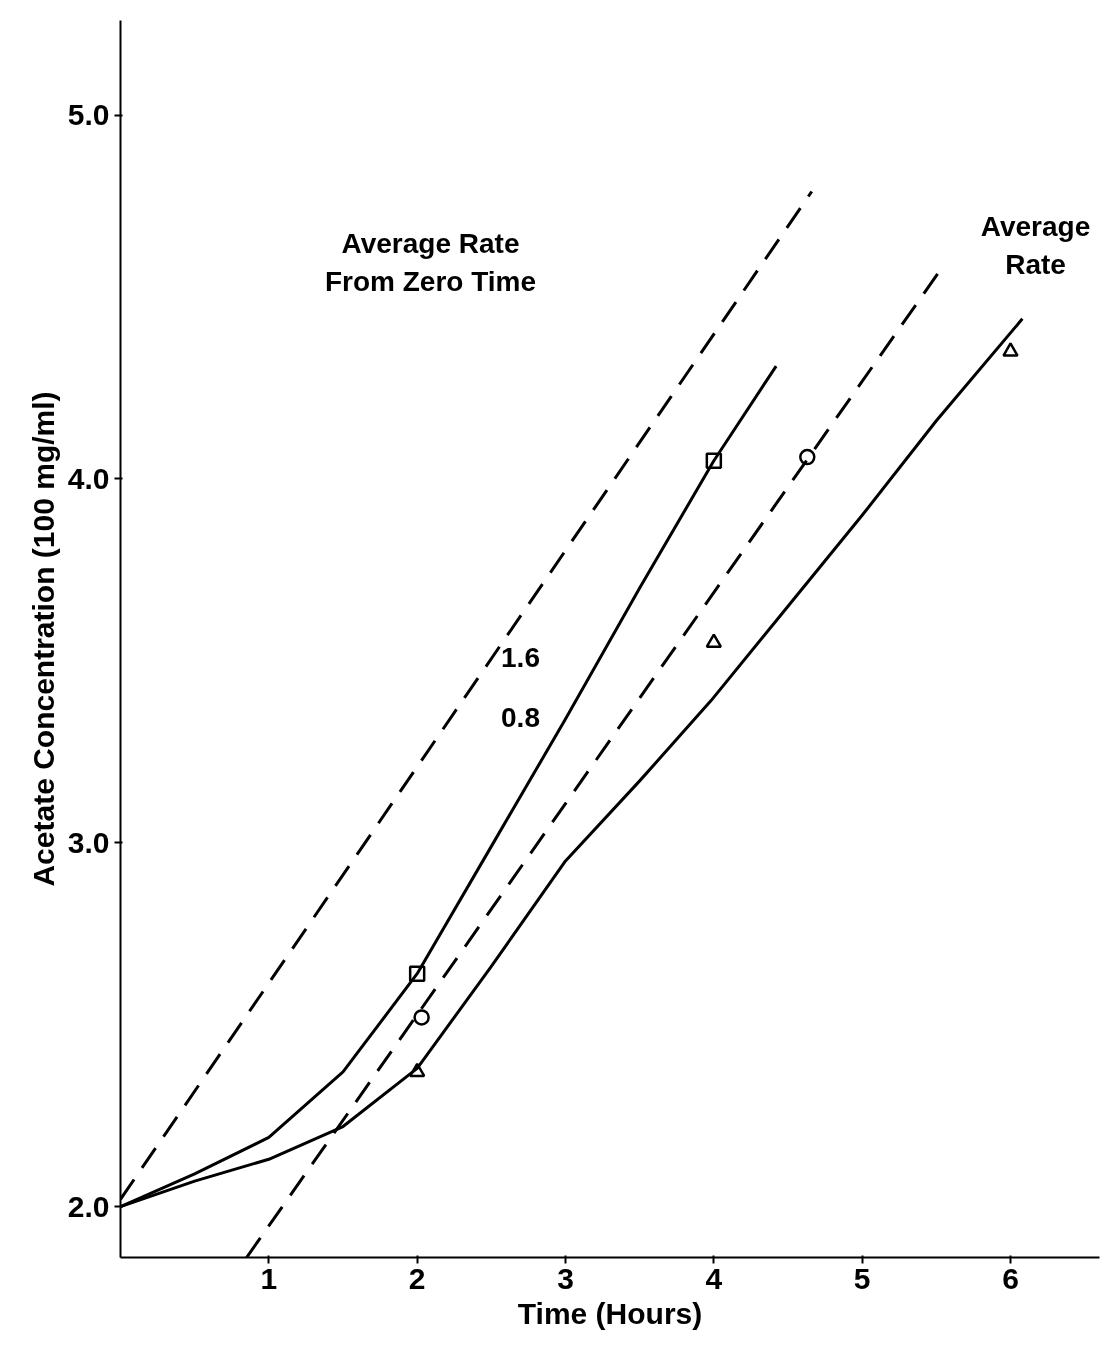 The height and width of the screenshot is (1357, 1119). What do you see at coordinates (565, 1278) in the screenshot?
I see `x-tick-label: 3` at bounding box center [565, 1278].